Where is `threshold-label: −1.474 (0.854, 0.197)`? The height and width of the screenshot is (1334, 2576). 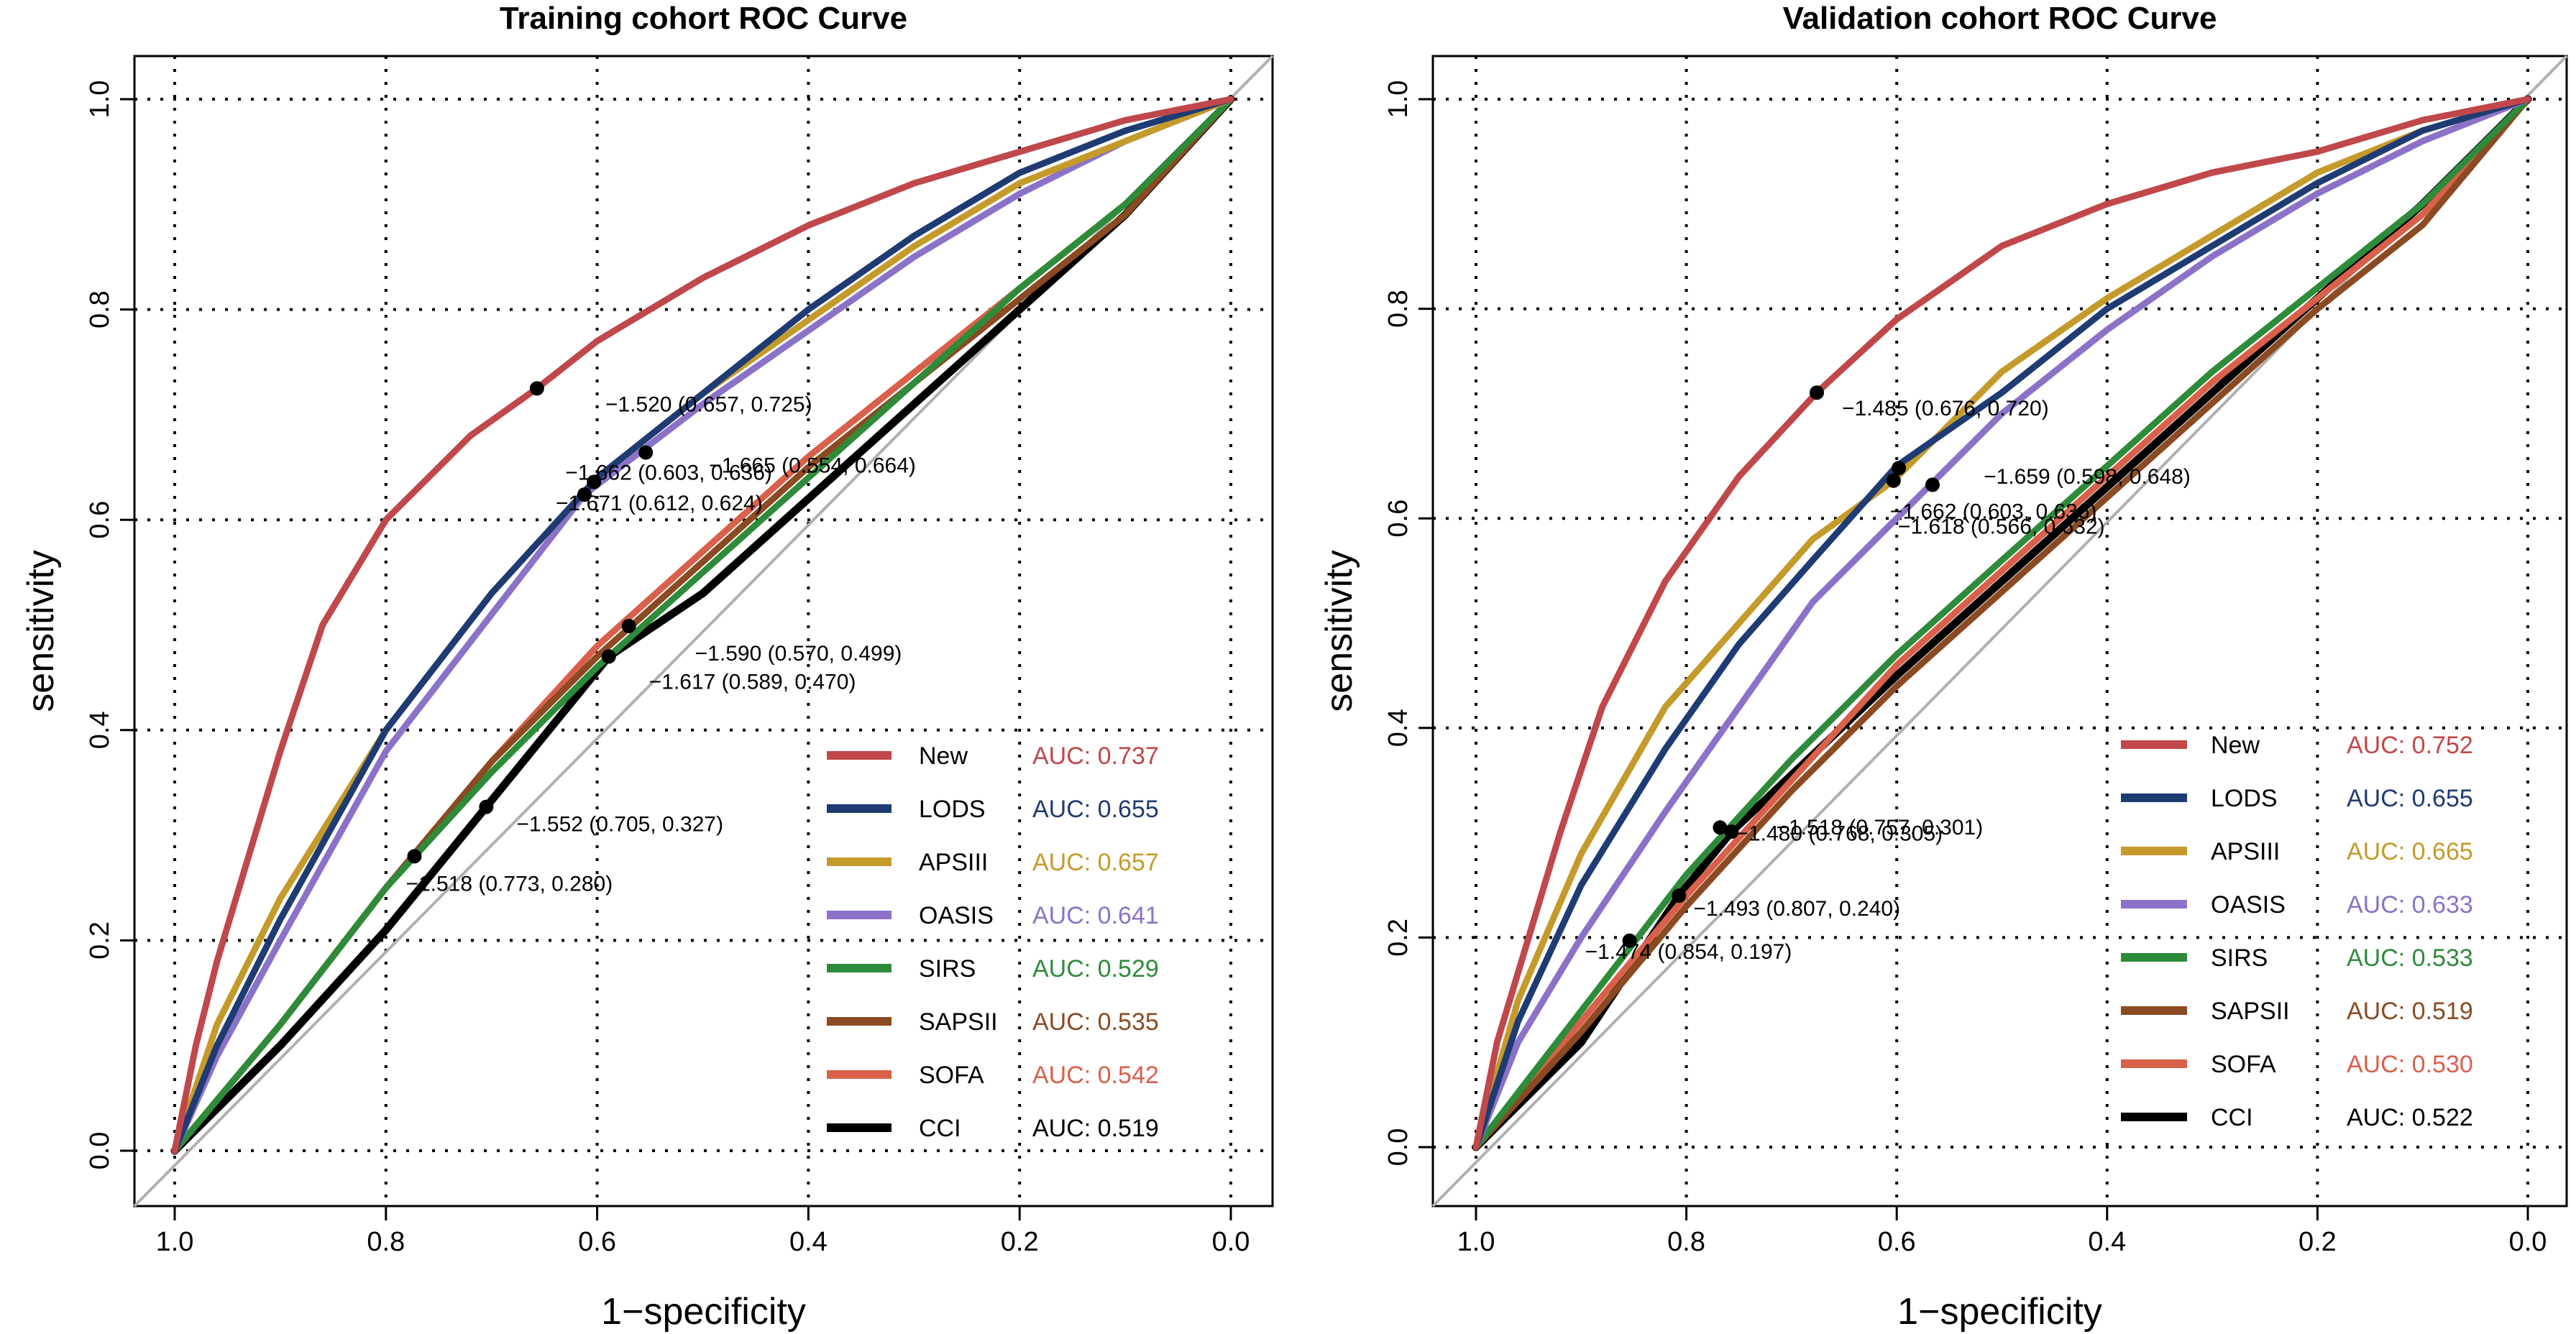 threshold-label: −1.474 (0.854, 0.197) is located at coordinates (1688, 952).